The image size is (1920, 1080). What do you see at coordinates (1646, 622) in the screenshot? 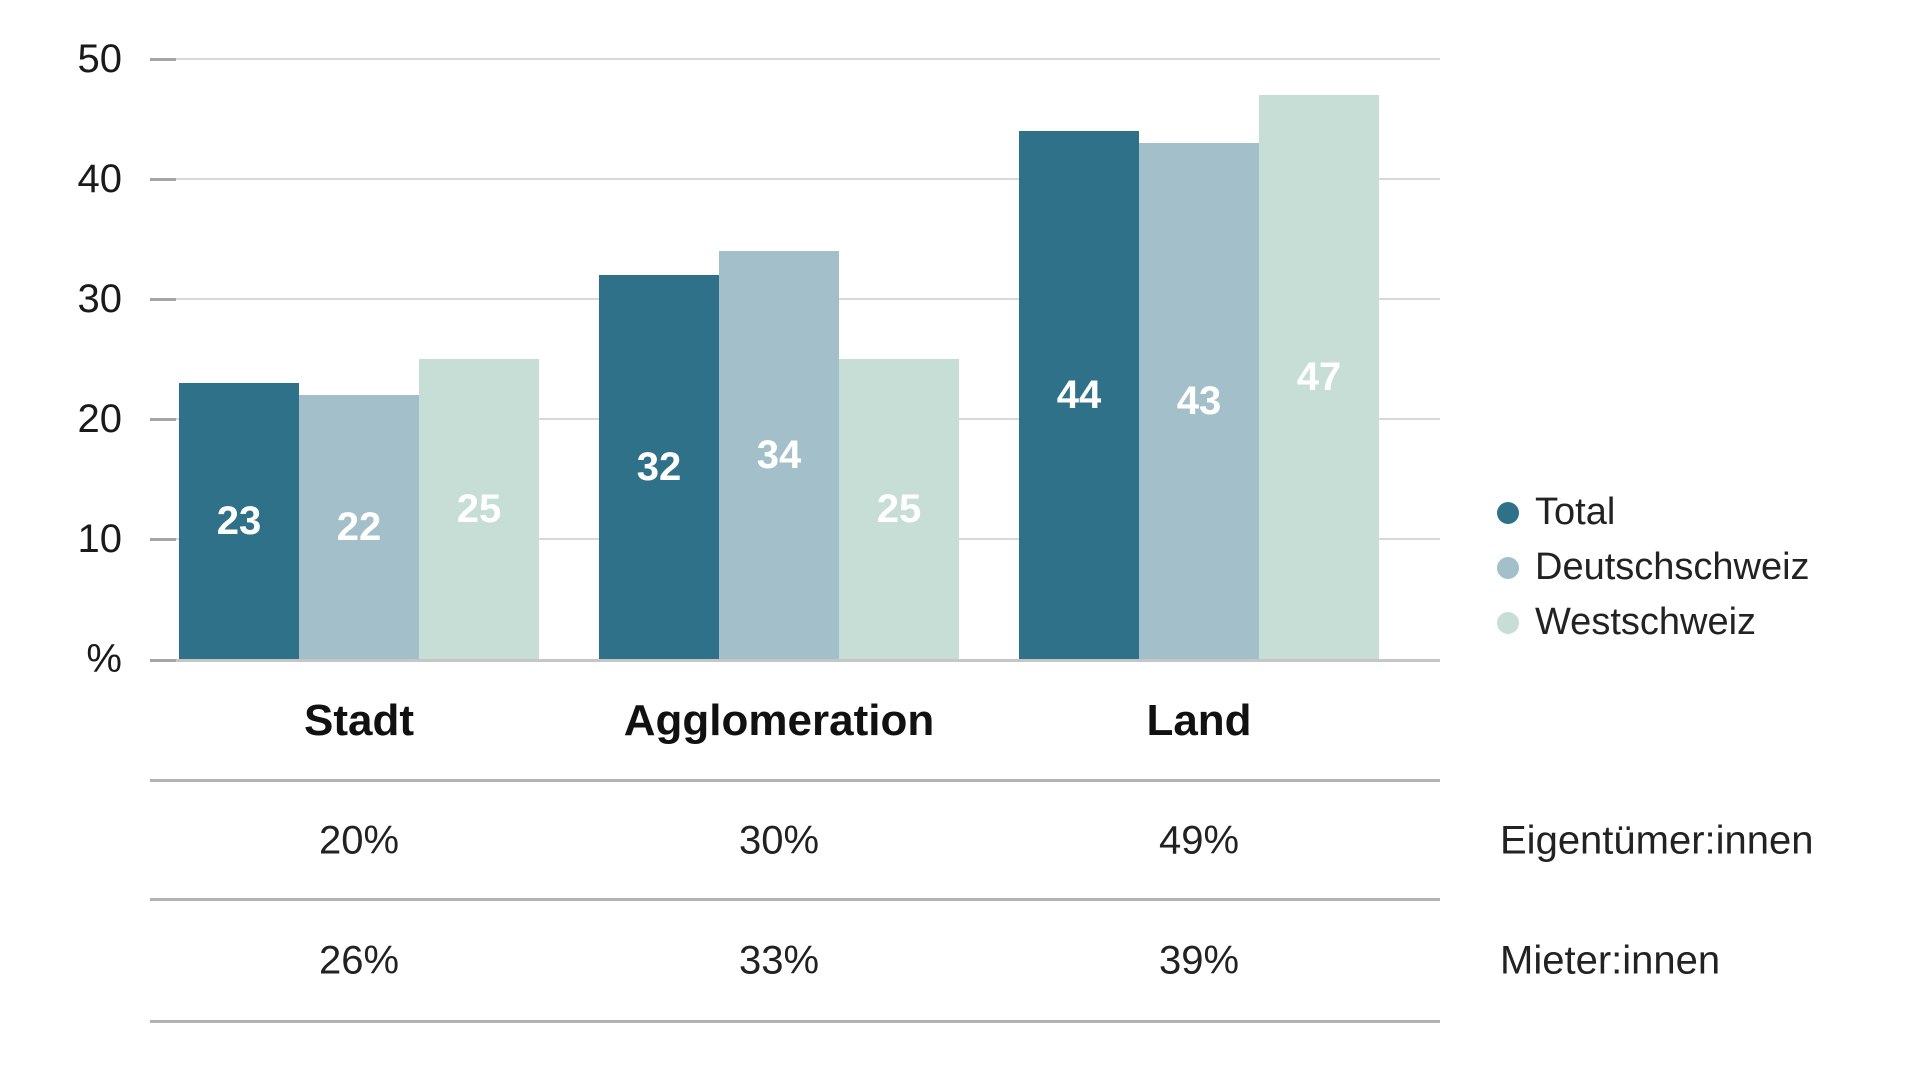
I see `legend-item-label: Westschweiz` at bounding box center [1646, 622].